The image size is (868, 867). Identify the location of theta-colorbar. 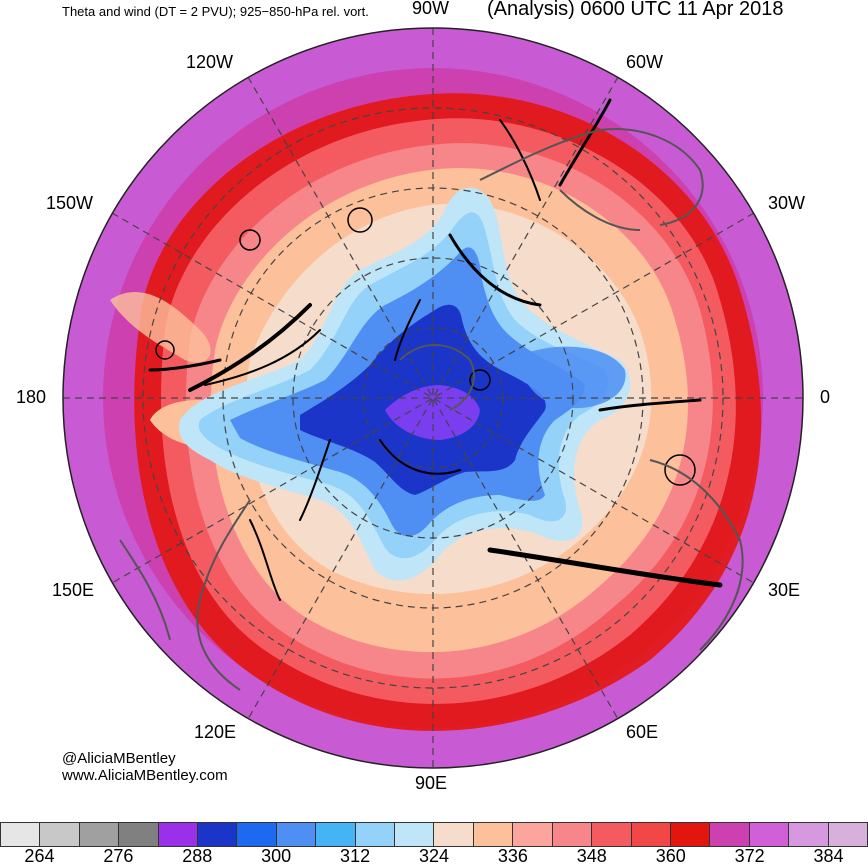
(434, 834).